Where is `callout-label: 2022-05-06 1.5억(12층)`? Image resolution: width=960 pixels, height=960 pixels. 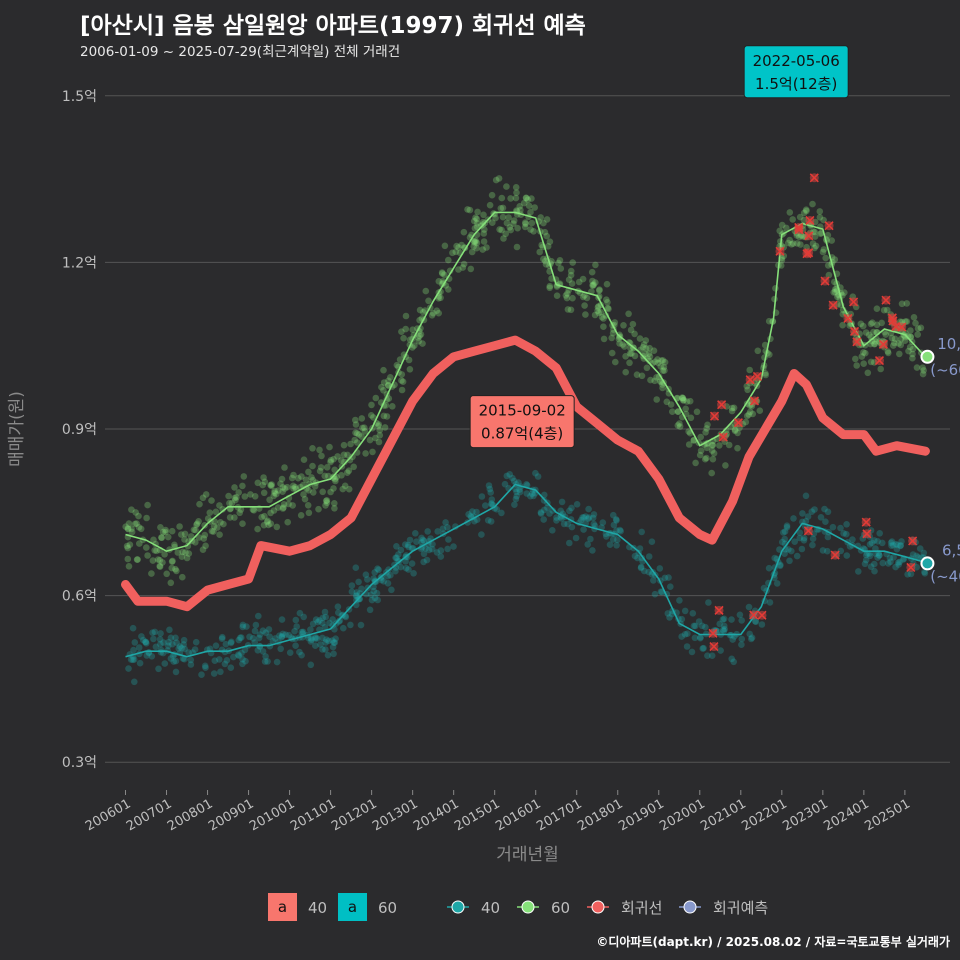
callout-label: 2022-05-06 1.5억(12층) is located at coordinates (796, 72).